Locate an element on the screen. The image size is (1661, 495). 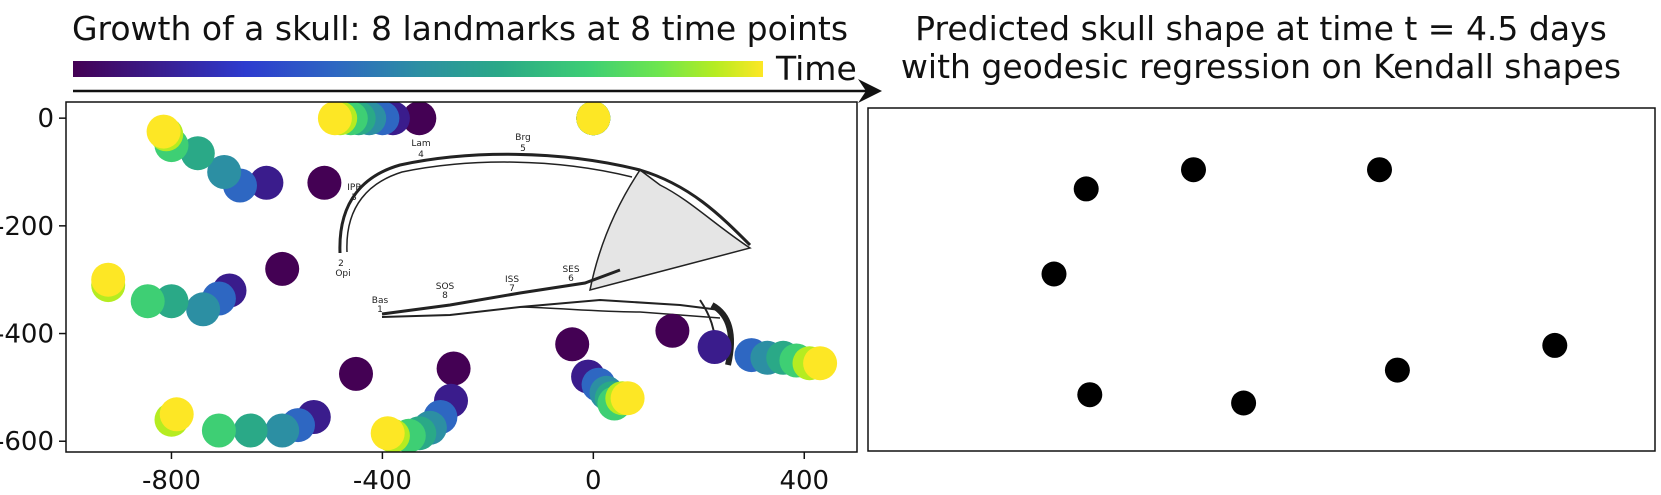
label-opi-n: 2 is located at coordinates (341, 264).